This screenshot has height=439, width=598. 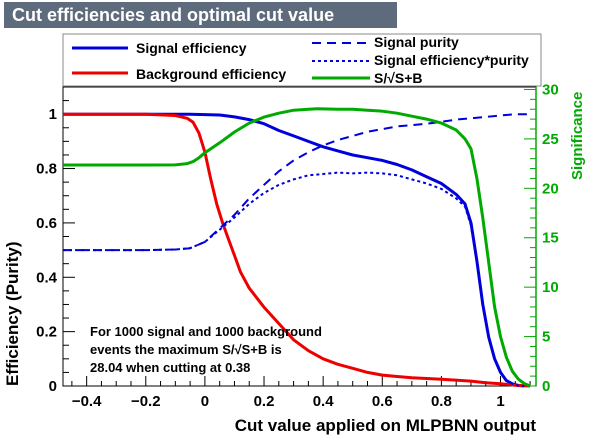 I want to click on x-tick-label: −0.4, so click(x=87, y=401).